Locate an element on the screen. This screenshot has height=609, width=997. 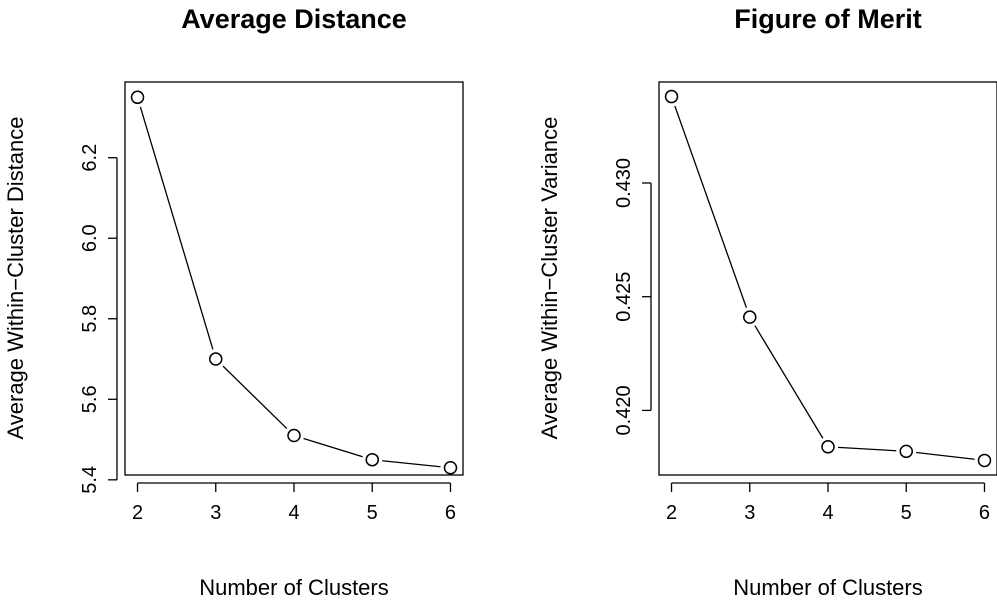
y-tick-label: 5.4 is located at coordinates (90, 480).